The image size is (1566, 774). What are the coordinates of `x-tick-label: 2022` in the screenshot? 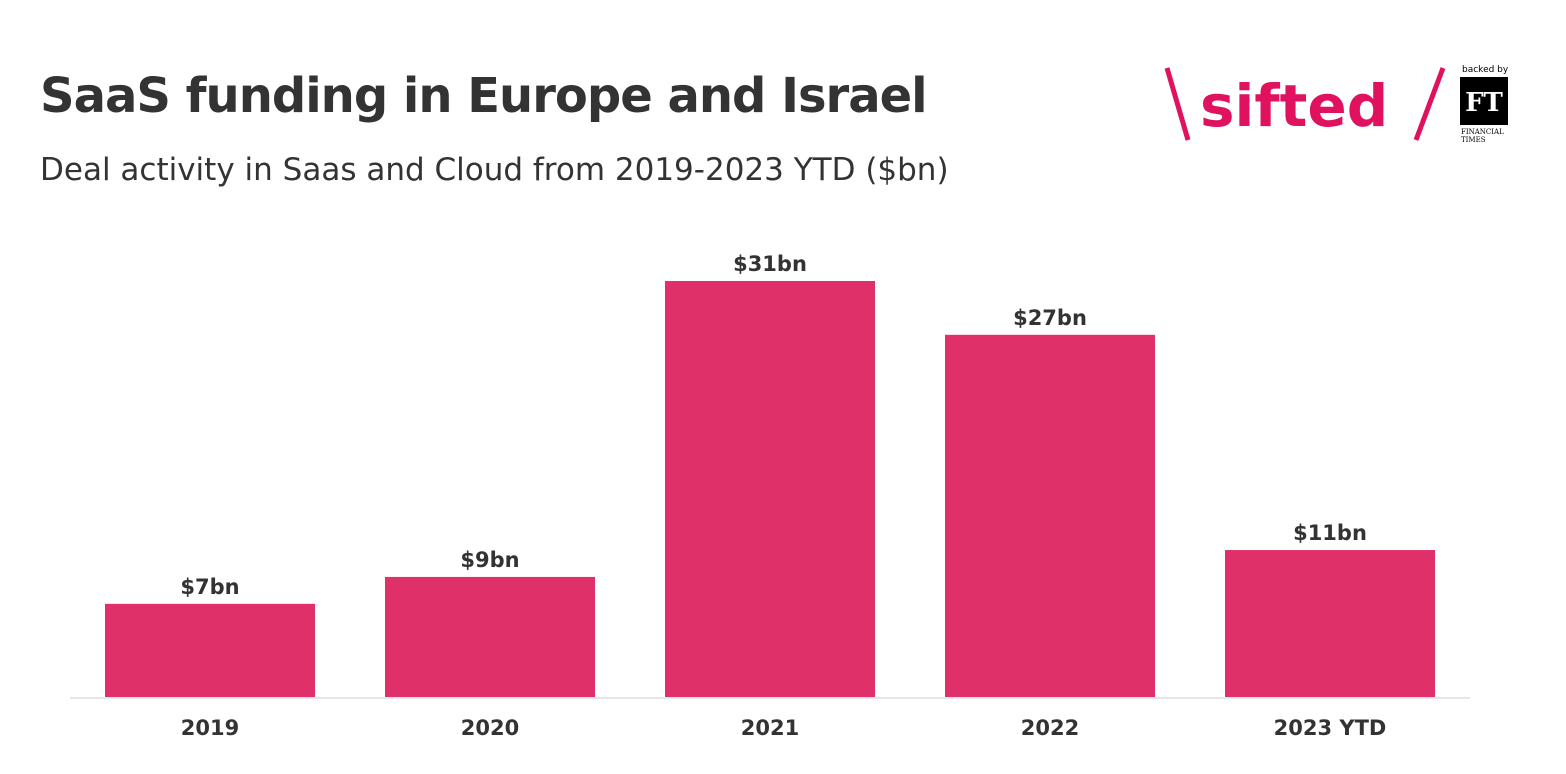 It's located at (1050, 728).